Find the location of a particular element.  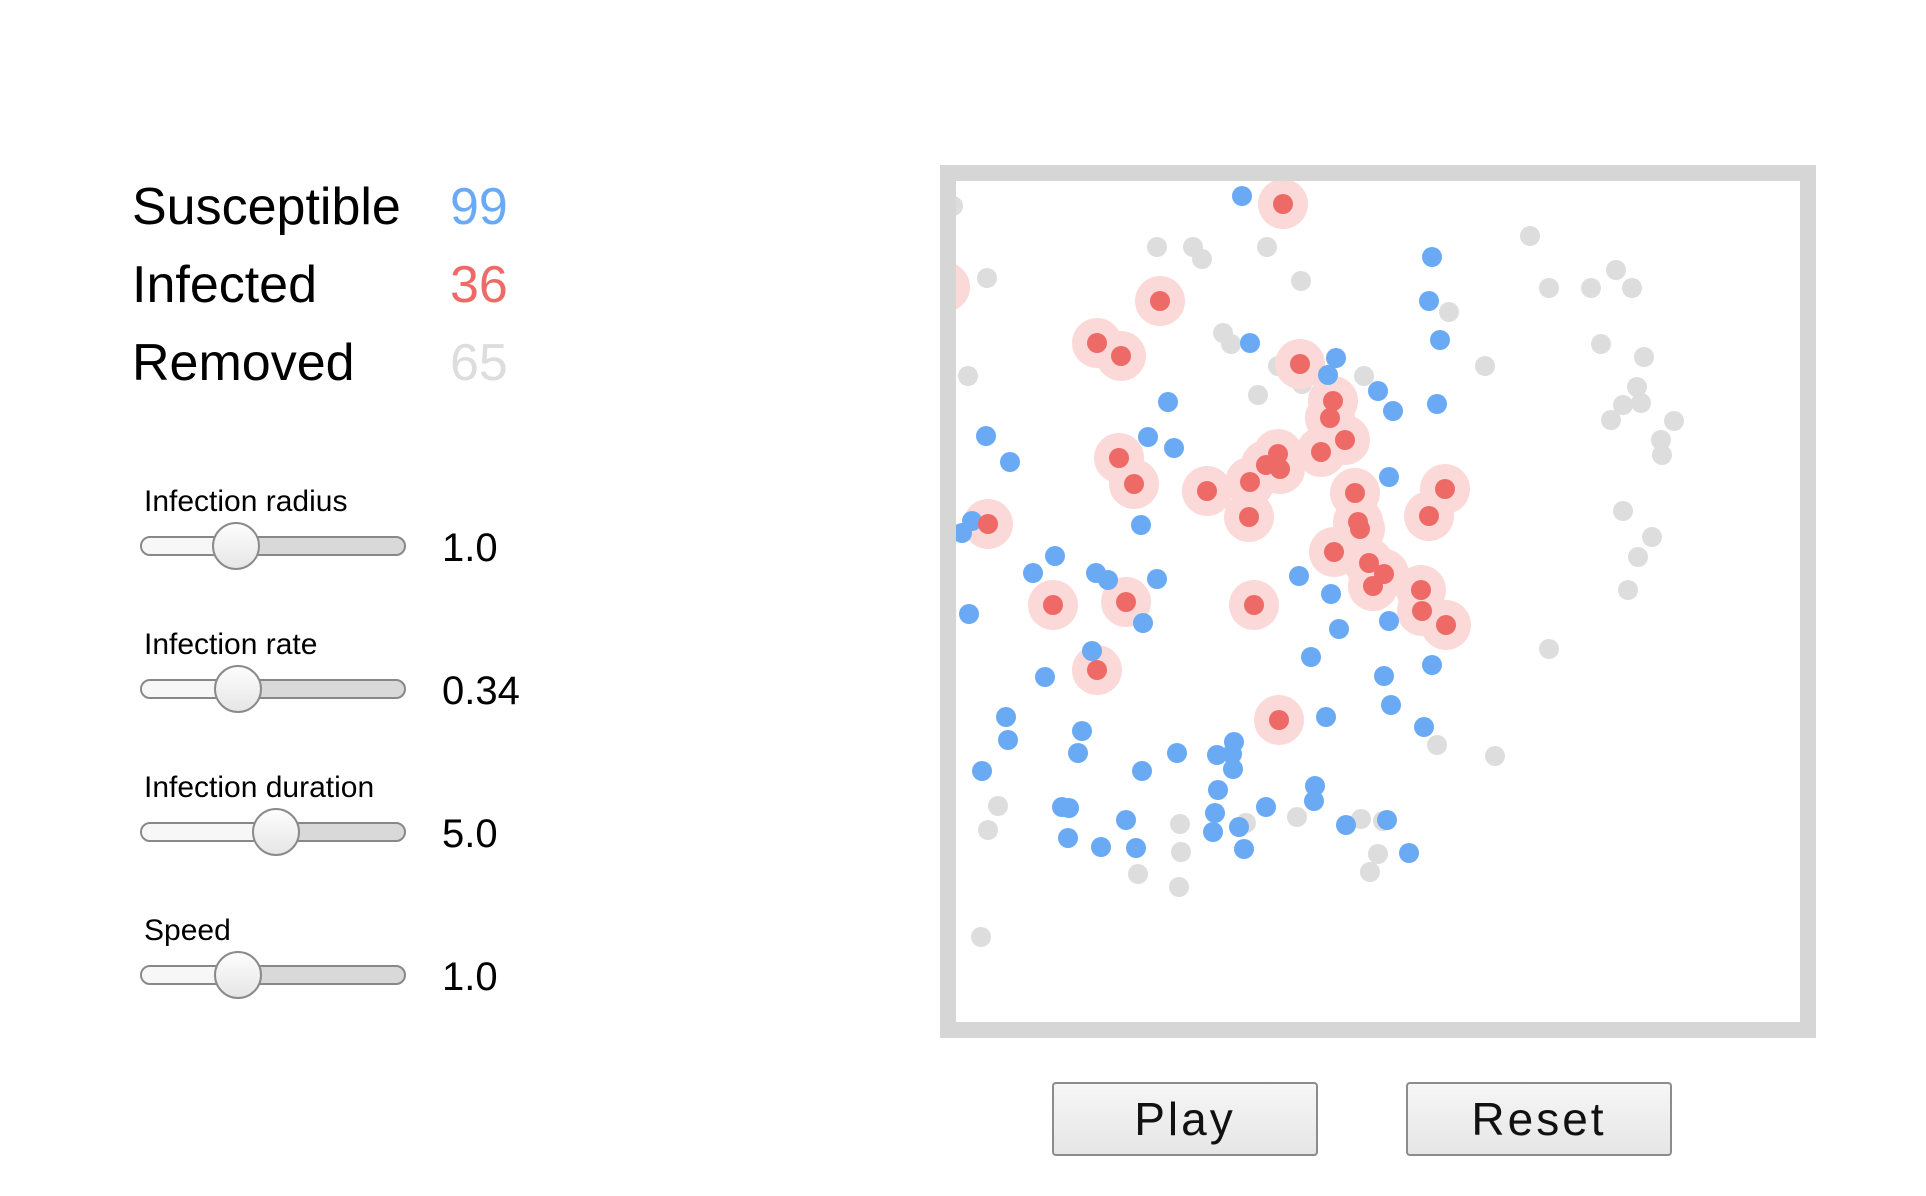

removed-count: 65 is located at coordinates (479, 363).